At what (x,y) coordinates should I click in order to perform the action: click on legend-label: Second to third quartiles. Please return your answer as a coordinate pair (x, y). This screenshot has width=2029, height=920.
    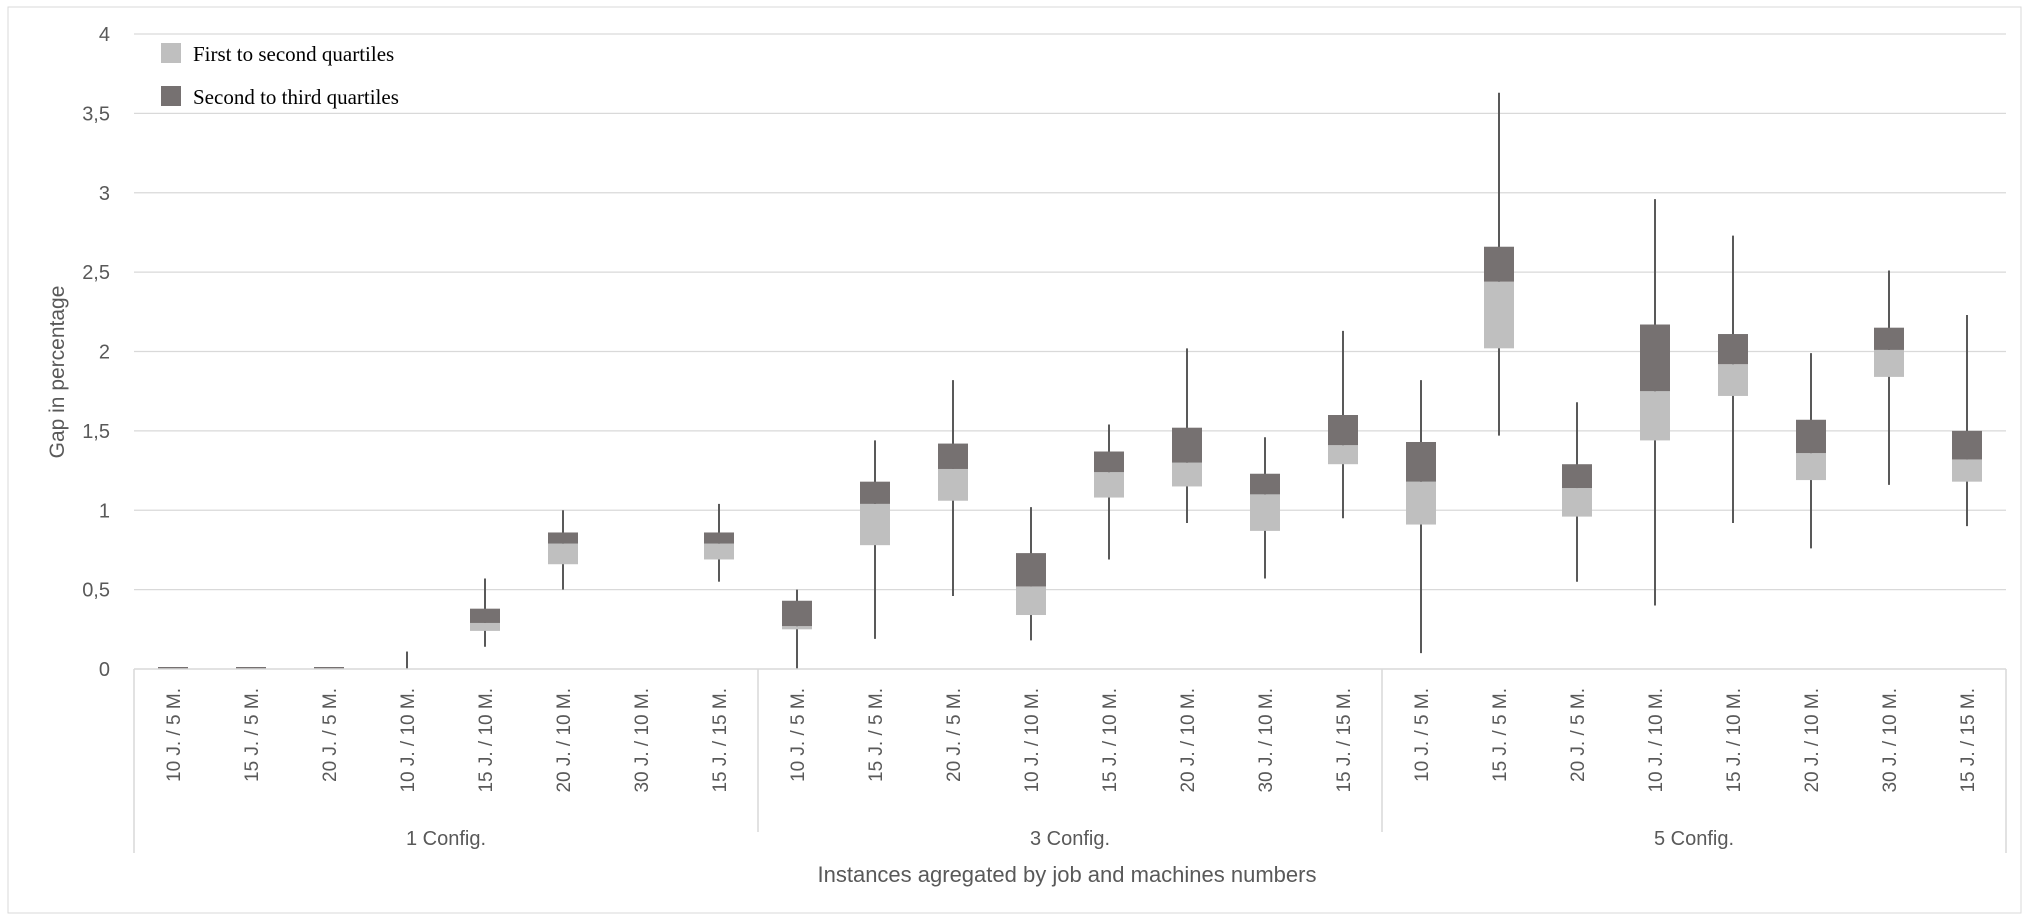
    Looking at the image, I should click on (296, 97).